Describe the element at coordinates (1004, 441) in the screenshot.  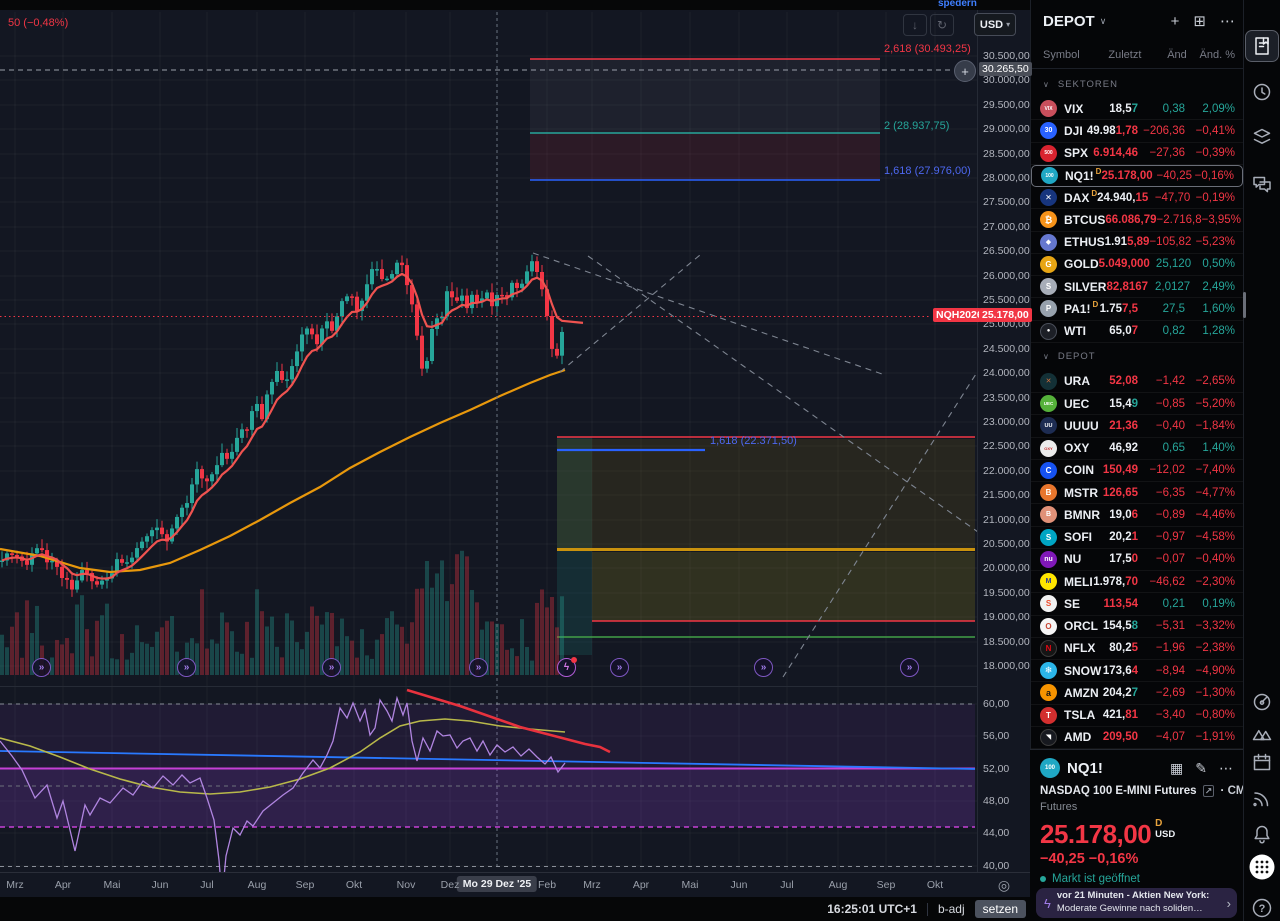
I see `price-scale` at that location.